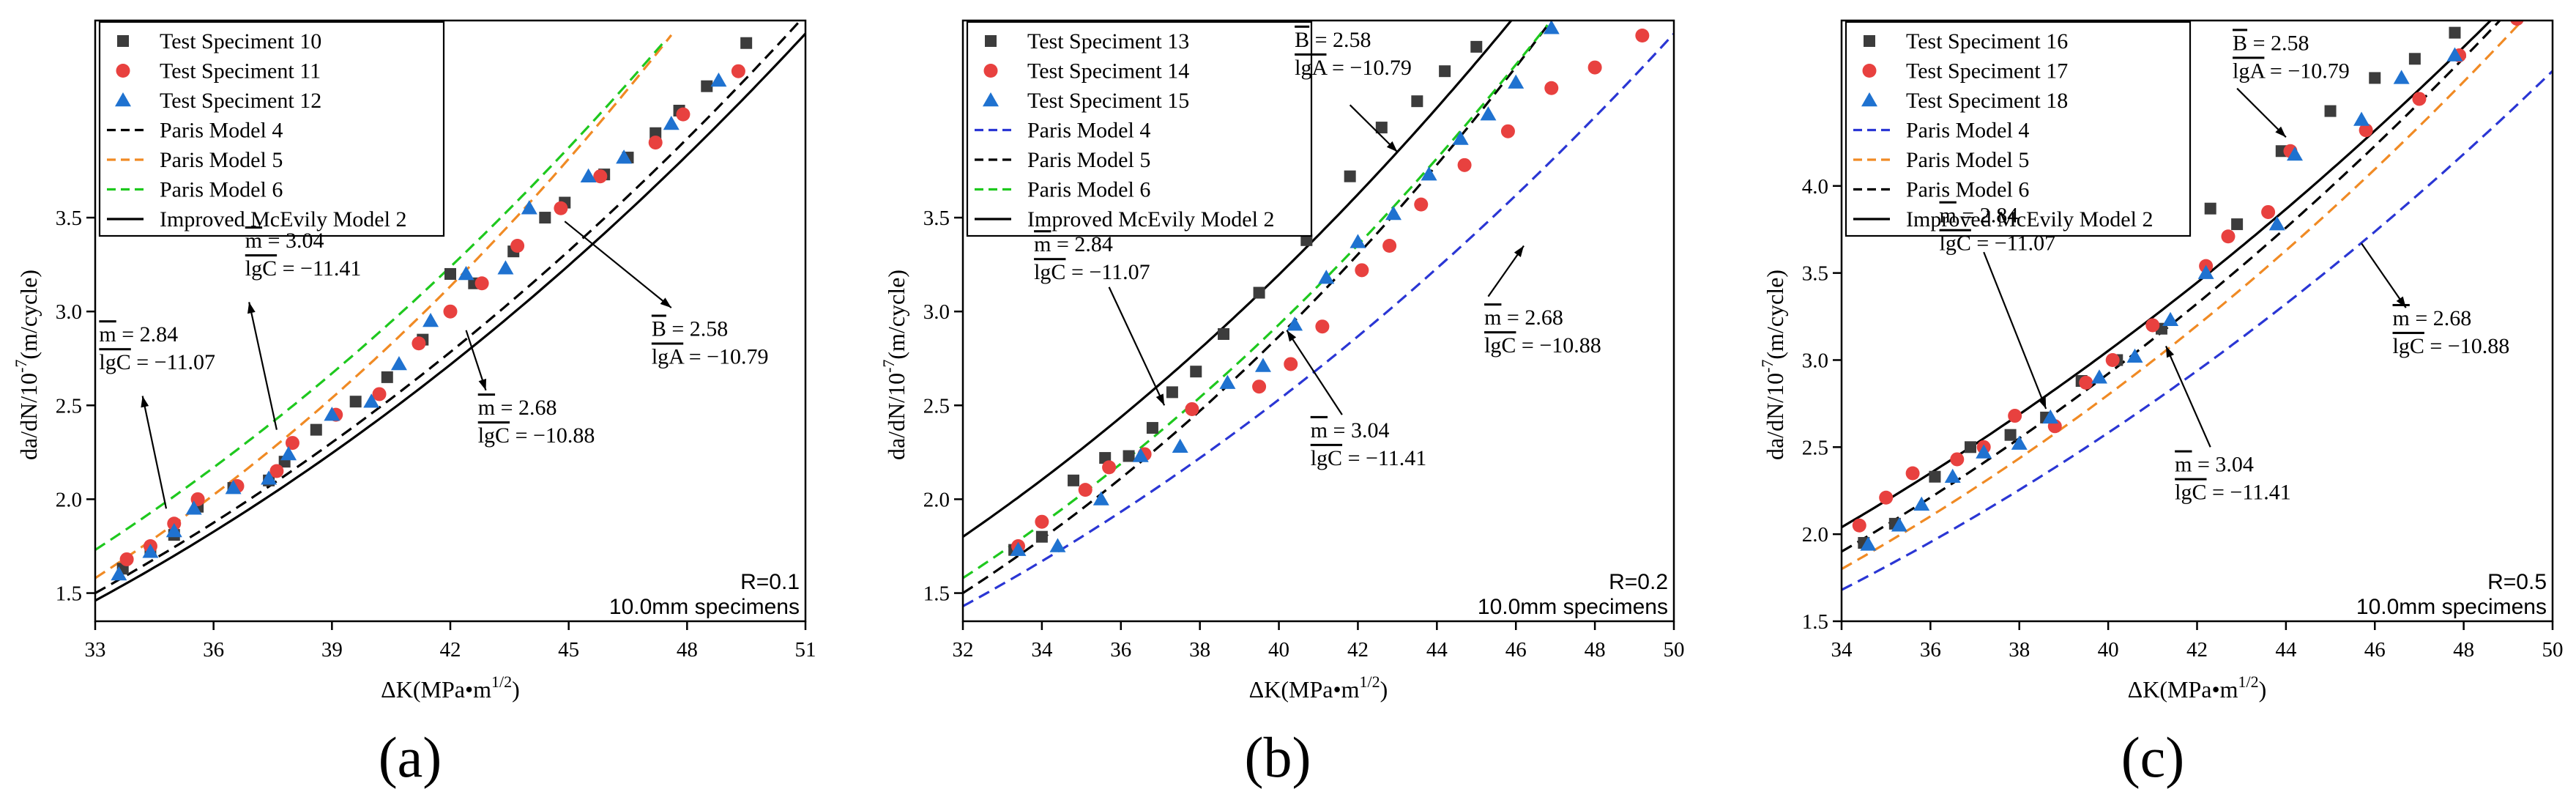 The width and height of the screenshot is (2576, 800). Describe the element at coordinates (1353, 68) in the screenshot. I see `annotation-line-2: lgA = −10.79` at that location.